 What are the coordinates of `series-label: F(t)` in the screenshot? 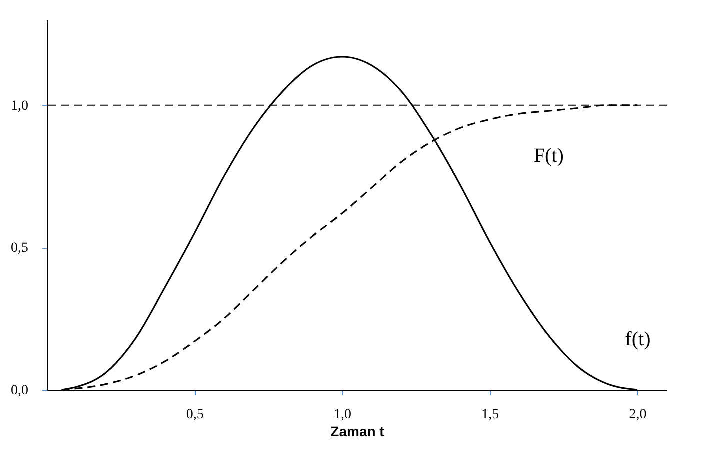 It's located at (549, 156).